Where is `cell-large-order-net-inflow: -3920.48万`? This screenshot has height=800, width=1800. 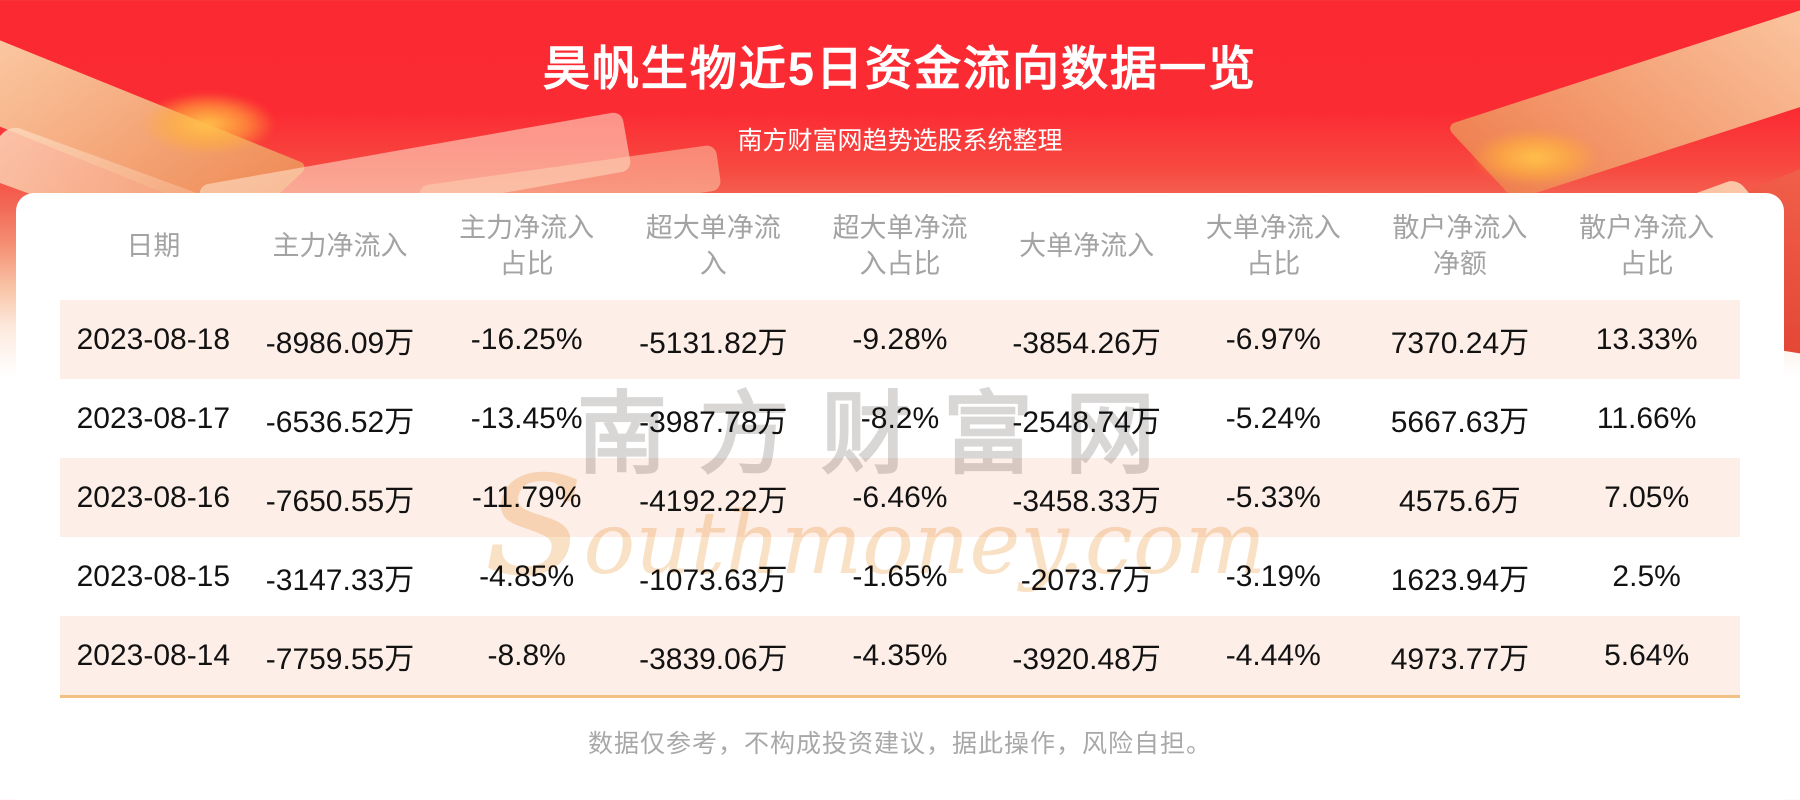
cell-large-order-net-inflow: -3920.48万 is located at coordinates (1086, 659).